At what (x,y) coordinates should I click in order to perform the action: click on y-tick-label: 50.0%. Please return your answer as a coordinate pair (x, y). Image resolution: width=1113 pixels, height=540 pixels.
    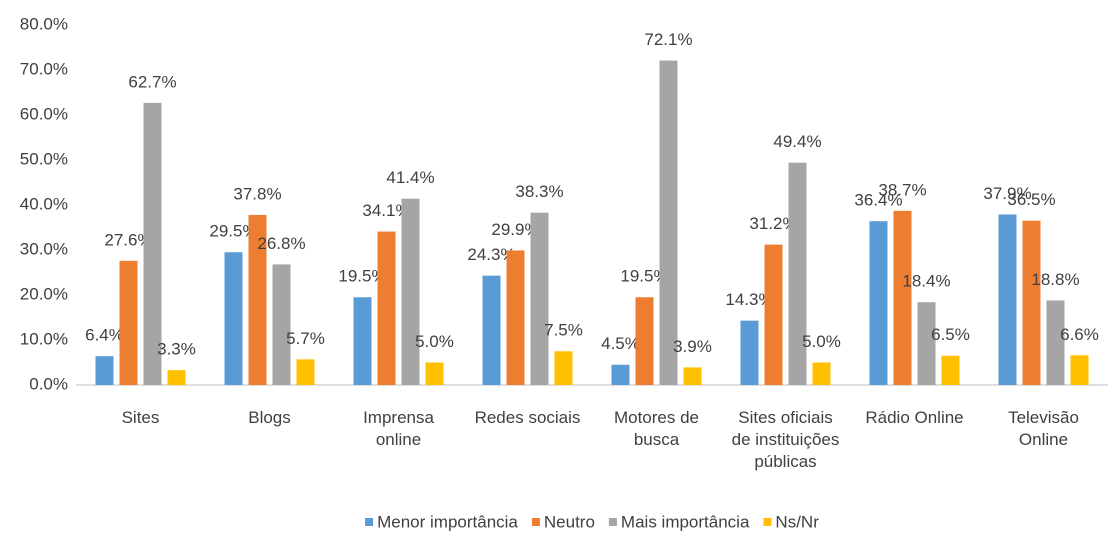
    Looking at the image, I should click on (44, 158).